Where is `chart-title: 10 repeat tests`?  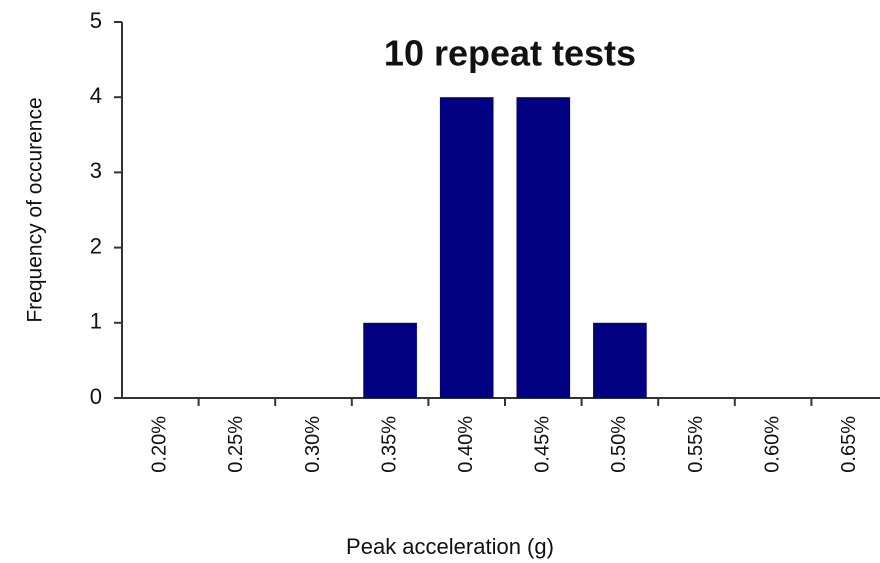
chart-title: 10 repeat tests is located at coordinates (510, 53).